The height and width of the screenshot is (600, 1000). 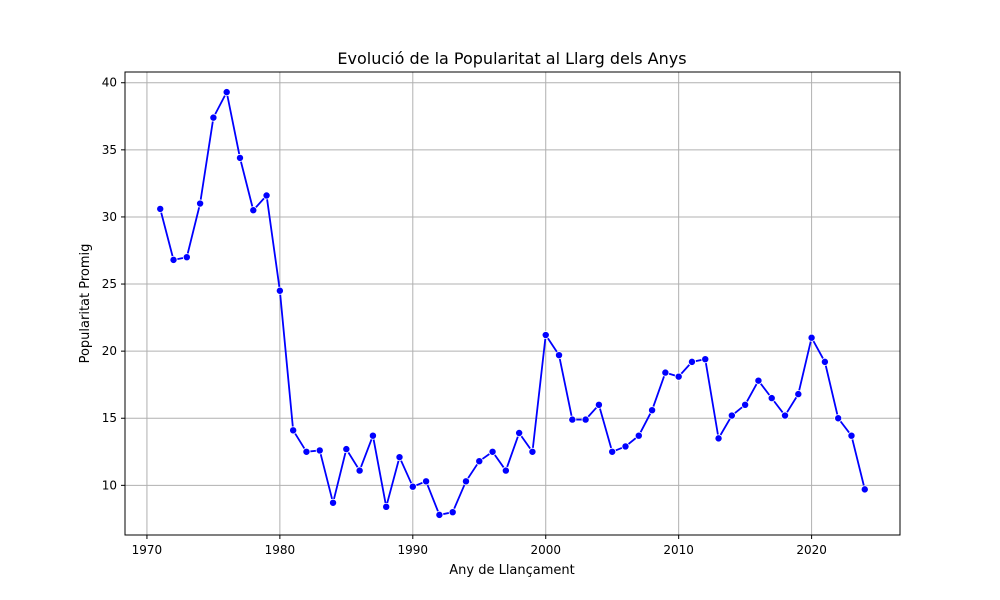 What do you see at coordinates (545, 550) in the screenshot?
I see `x-tick-label: 2000` at bounding box center [545, 550].